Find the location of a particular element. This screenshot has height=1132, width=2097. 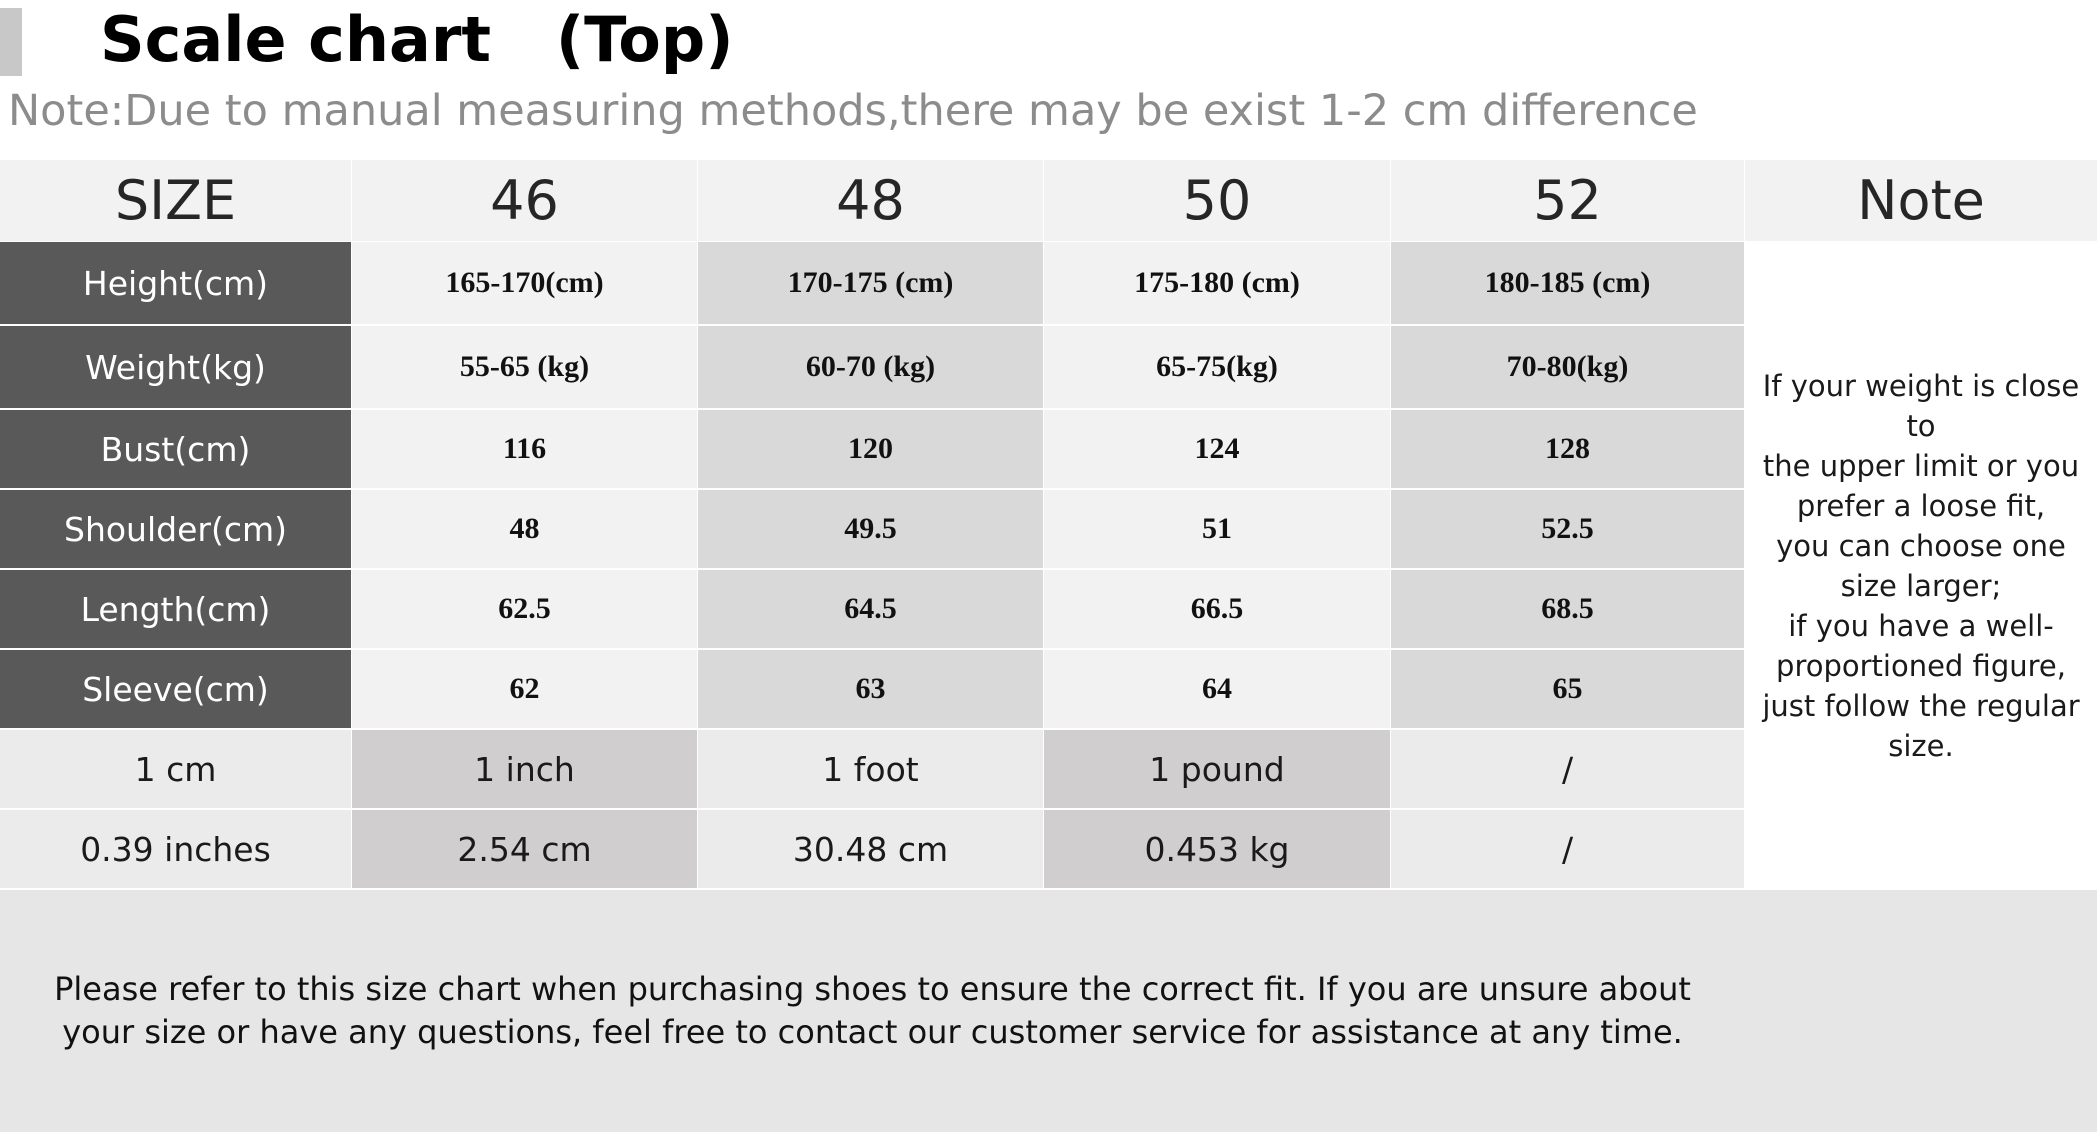

page-title: Scale chart (Top) is located at coordinates (417, 39).